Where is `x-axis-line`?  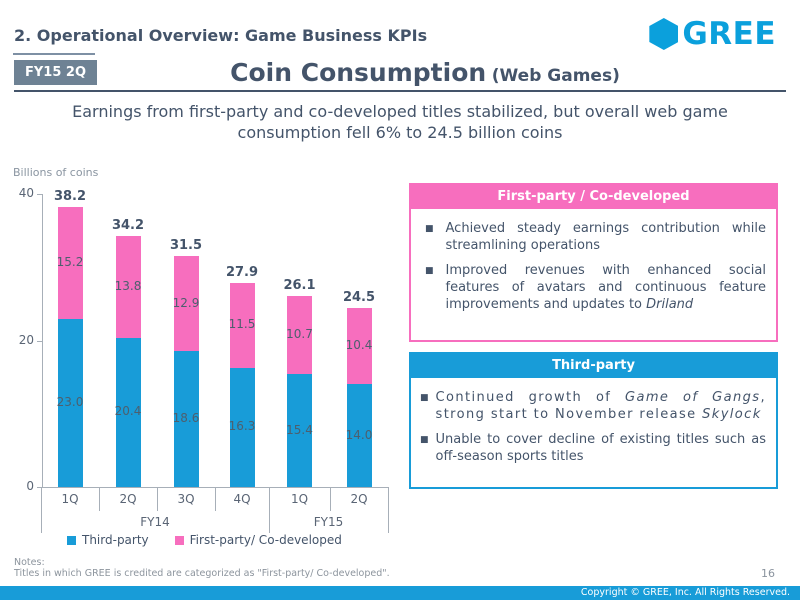
x-axis-line is located at coordinates (214, 487).